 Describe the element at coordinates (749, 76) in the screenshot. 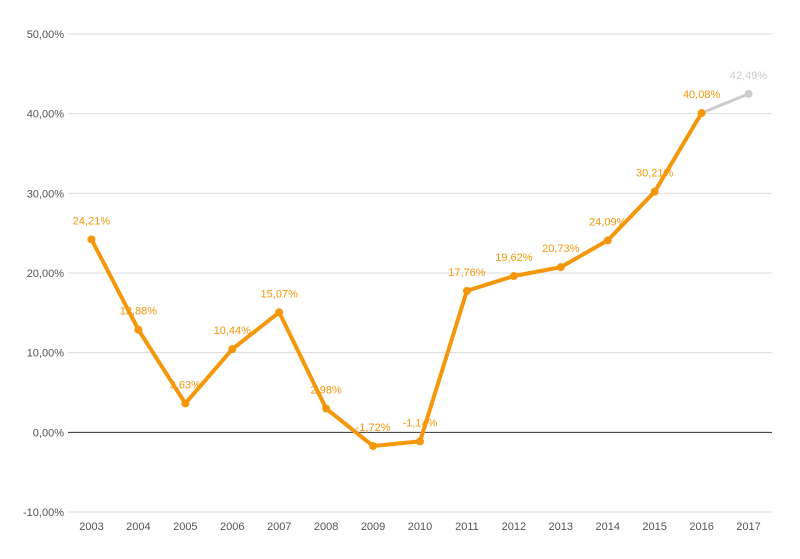

I see `data-label: 42,49%` at that location.